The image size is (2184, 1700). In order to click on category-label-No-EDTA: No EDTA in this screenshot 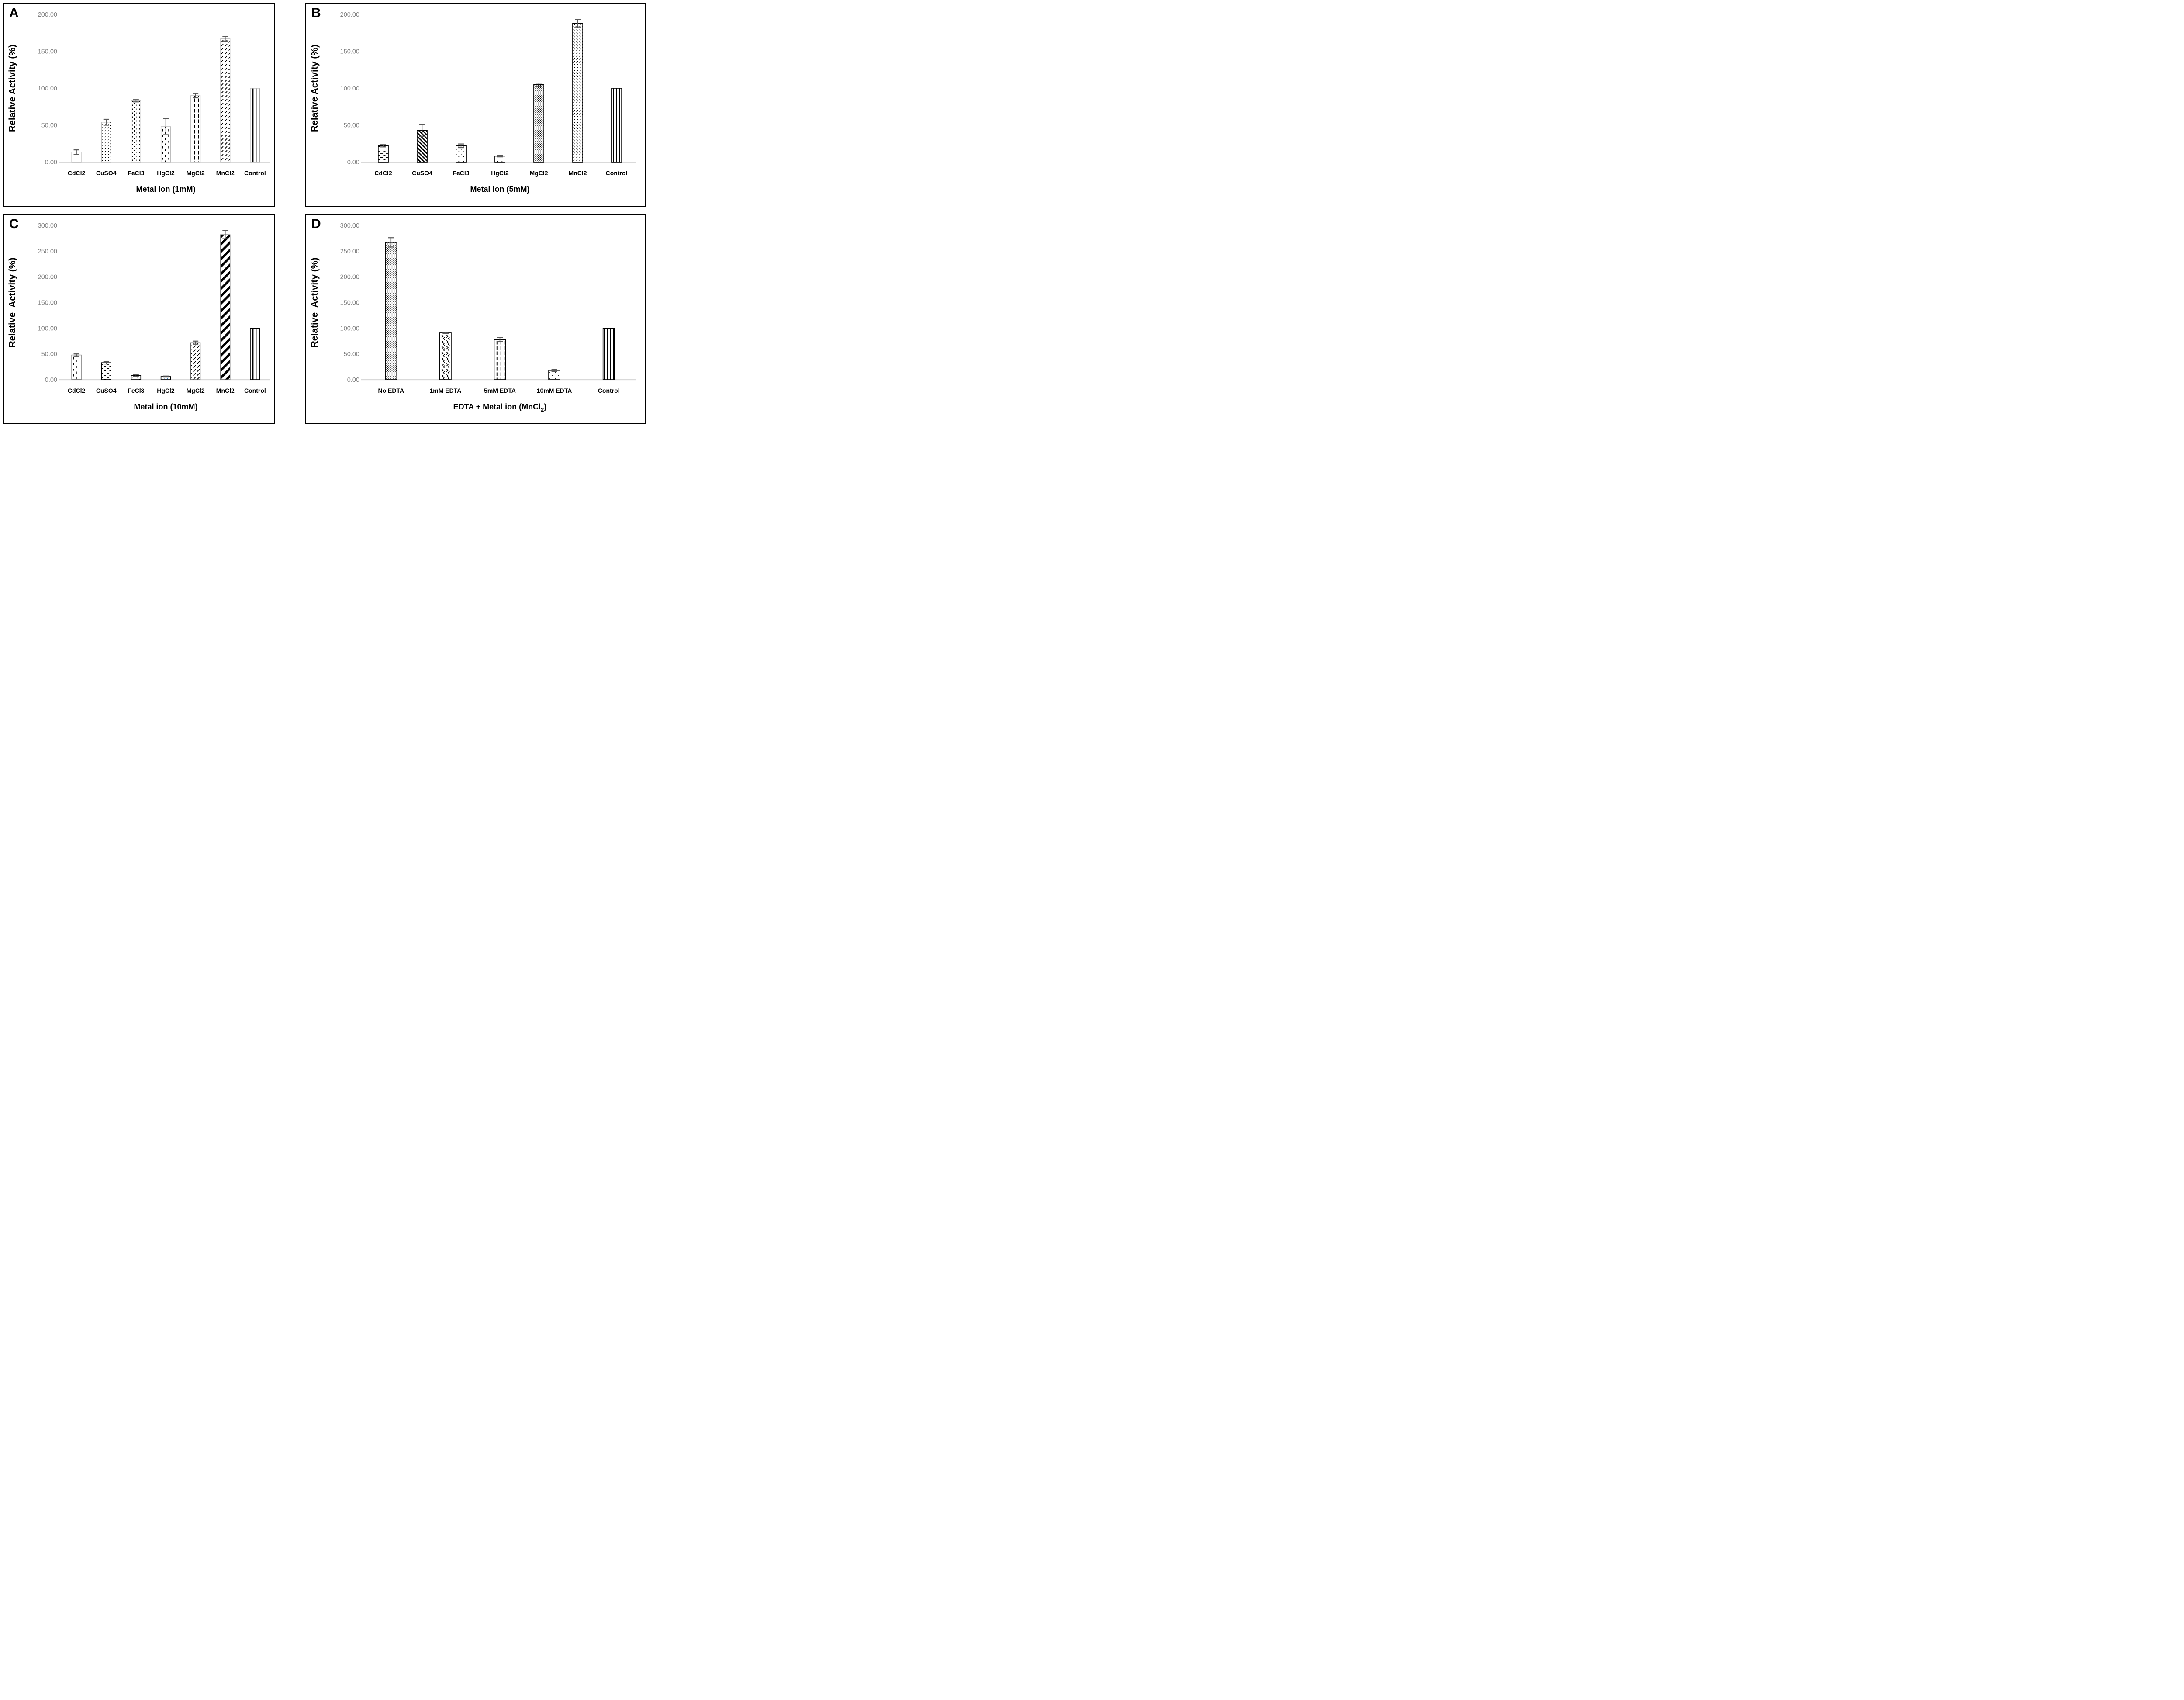, I will do `click(391, 390)`.